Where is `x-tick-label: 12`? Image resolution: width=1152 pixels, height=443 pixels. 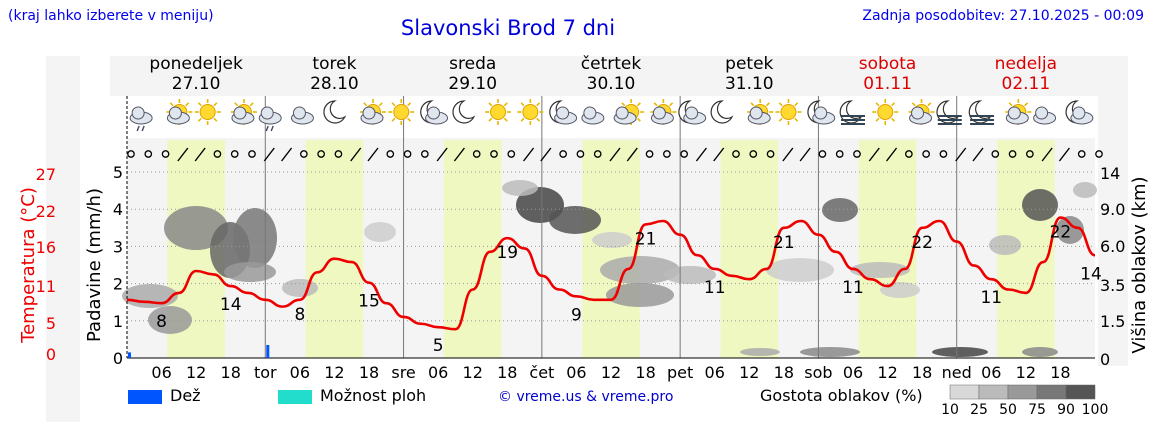
x-tick-label: 12 is located at coordinates (196, 372).